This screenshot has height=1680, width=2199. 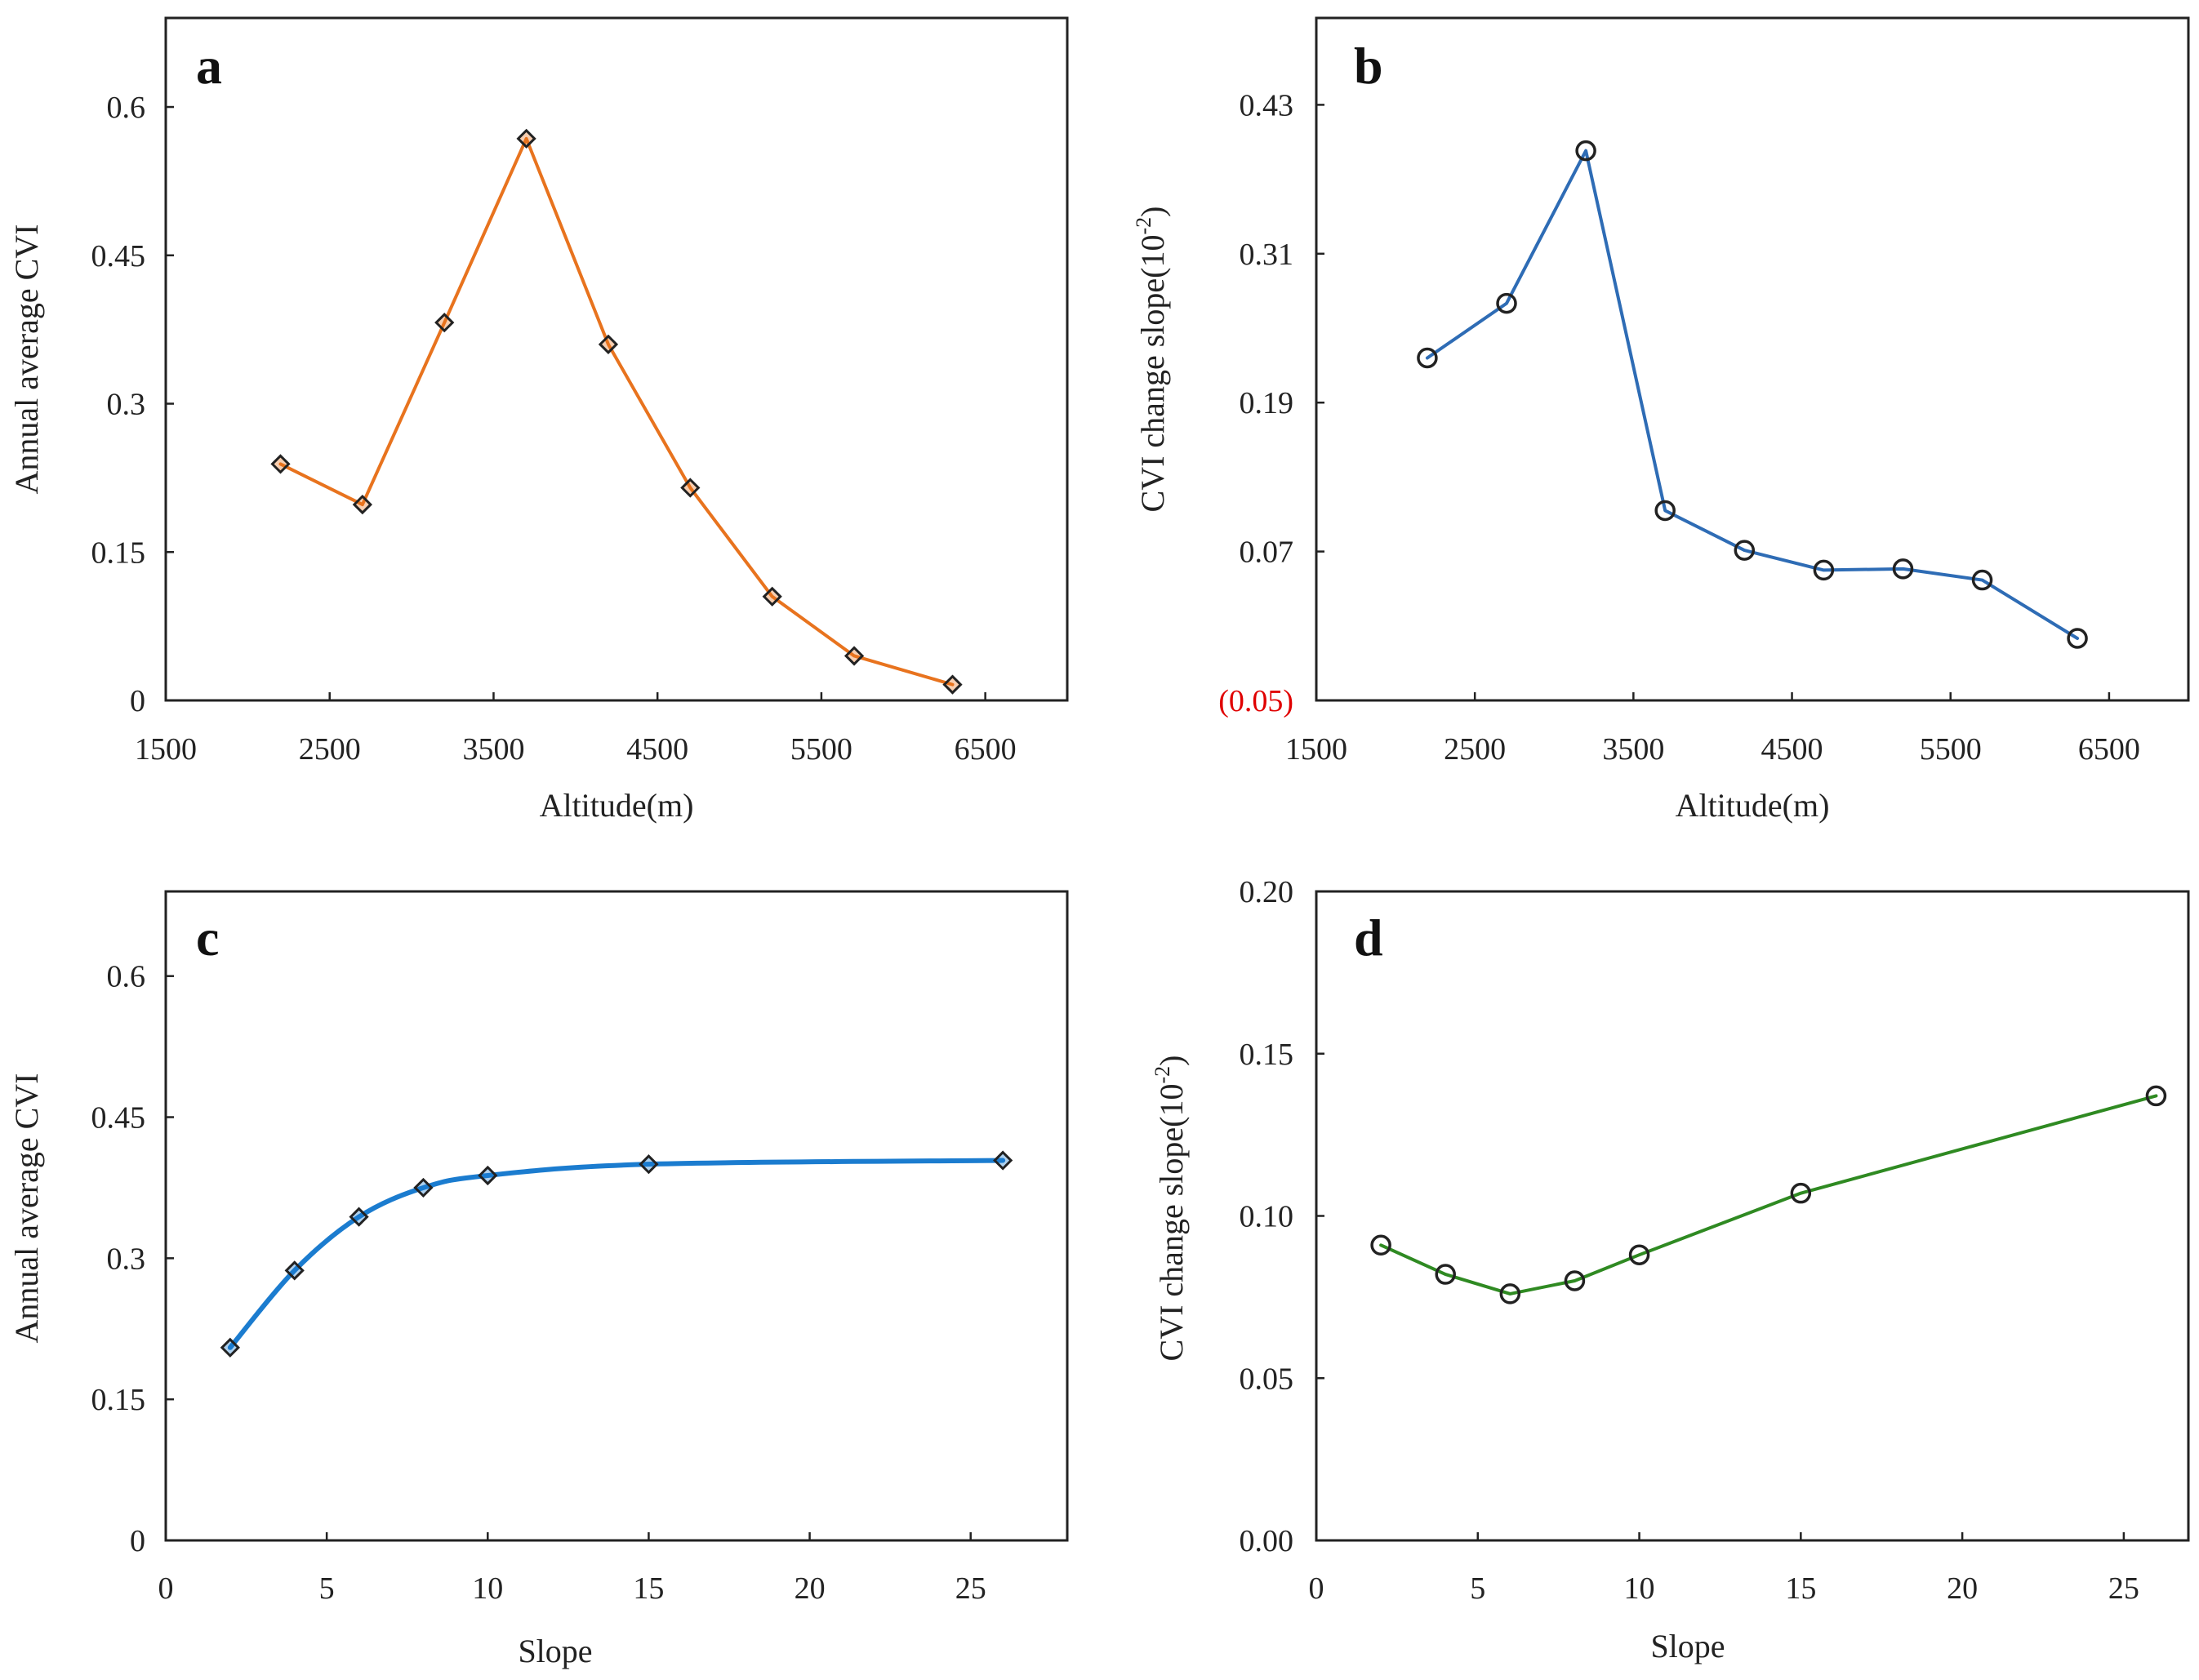 What do you see at coordinates (1171, 1061) in the screenshot?
I see `panel-d-y-title-end: )` at bounding box center [1171, 1061].